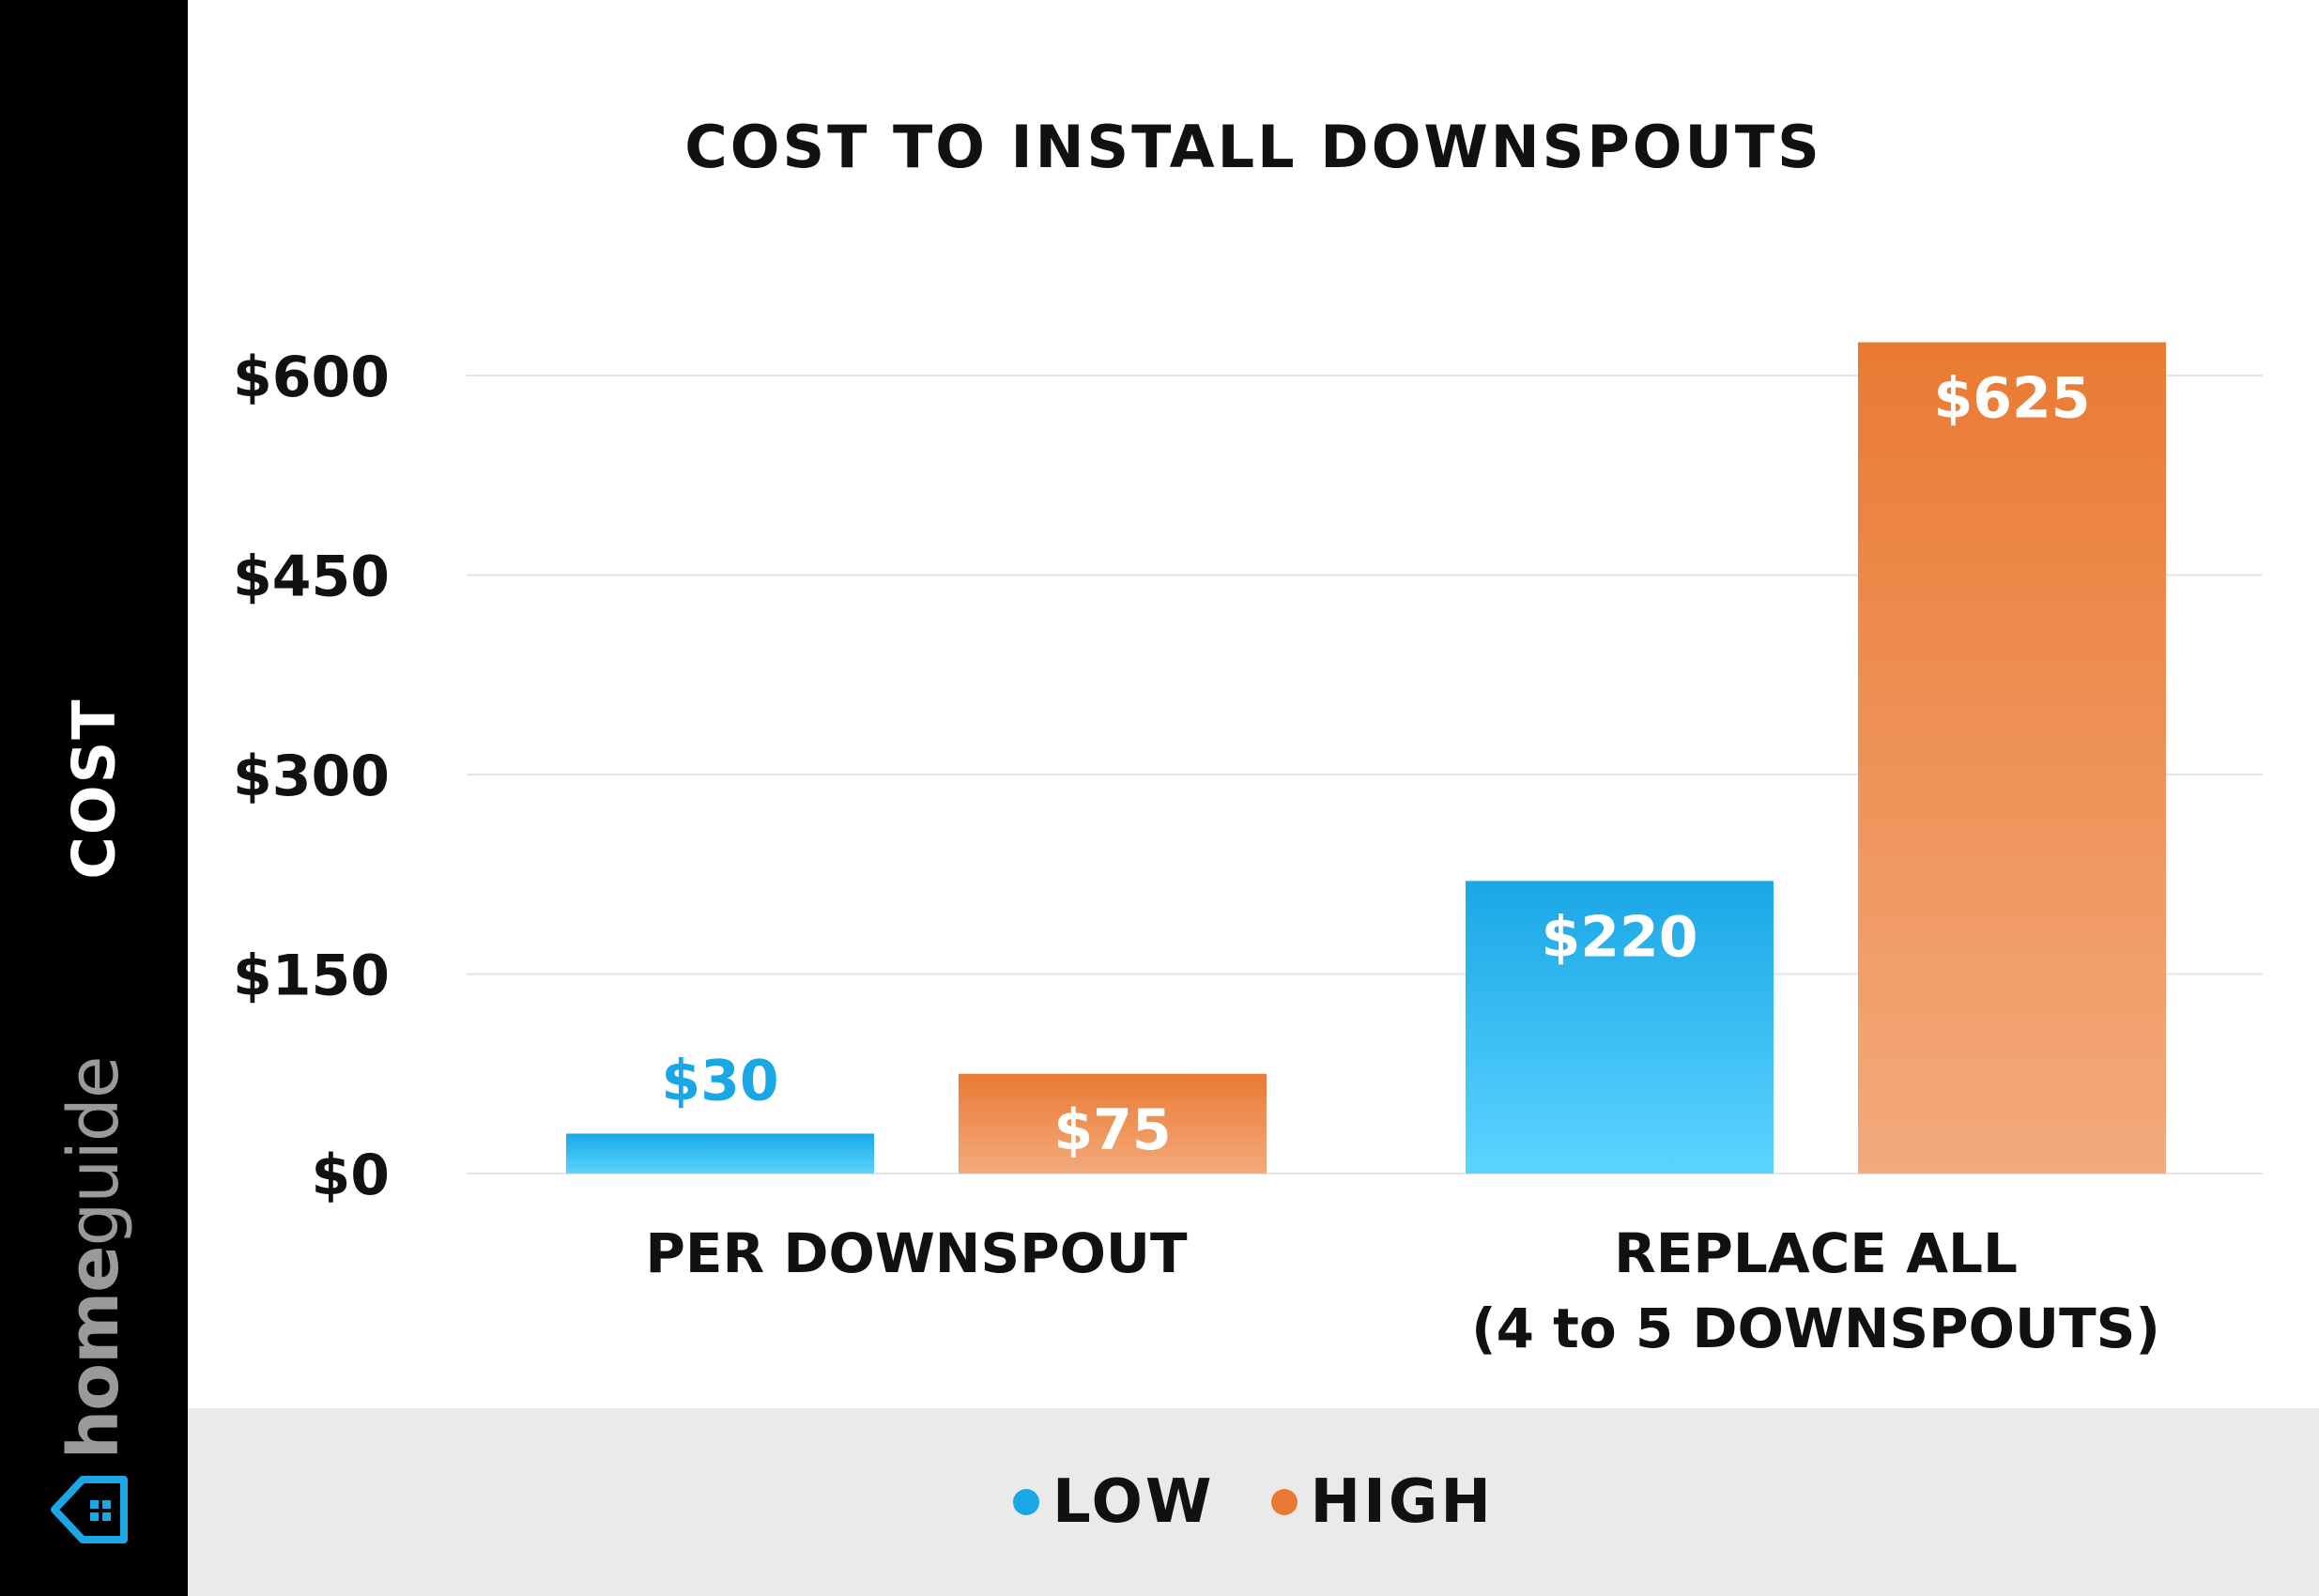  I want to click on legend-swatch-high, so click(1284, 1502).